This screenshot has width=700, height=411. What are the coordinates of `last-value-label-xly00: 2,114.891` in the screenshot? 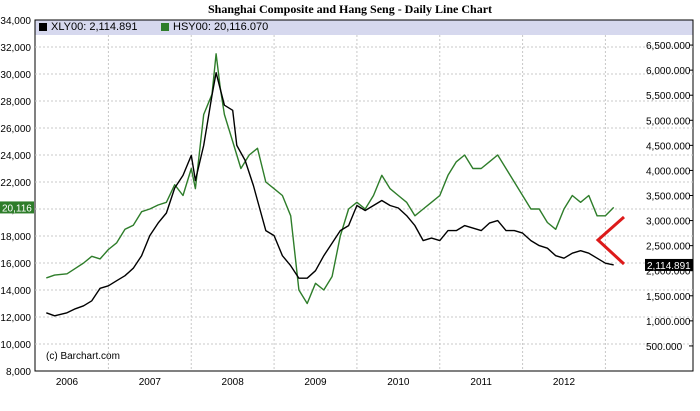 It's located at (669, 266).